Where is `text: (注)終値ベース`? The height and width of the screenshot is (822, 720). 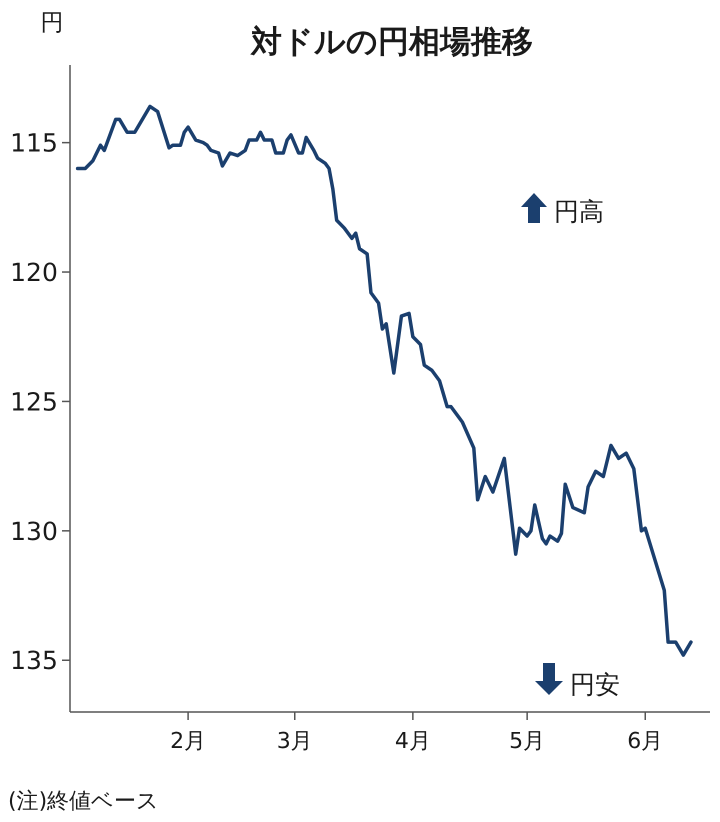 text: (注)終値ベース is located at coordinates (84, 801).